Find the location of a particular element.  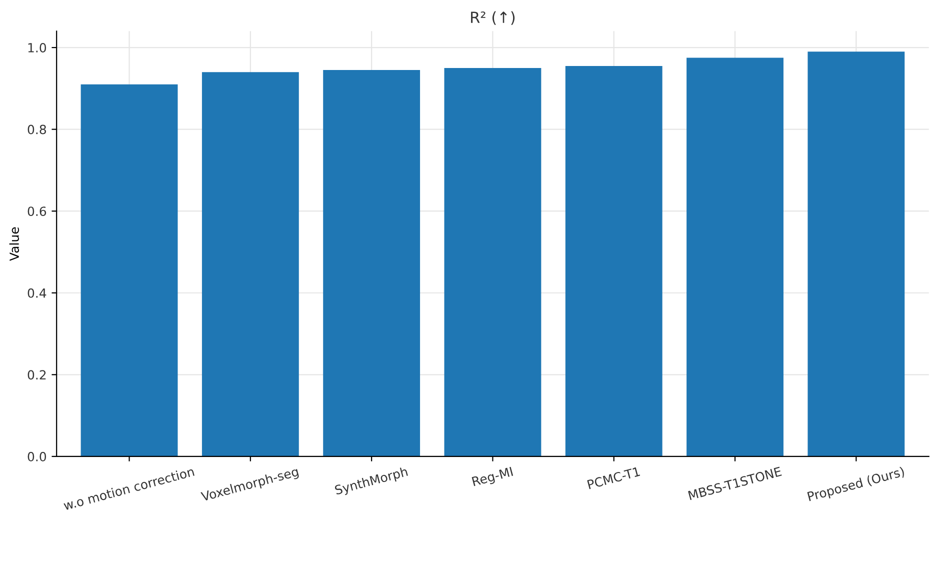

y-tick-label: 0.2 is located at coordinates (37, 375).